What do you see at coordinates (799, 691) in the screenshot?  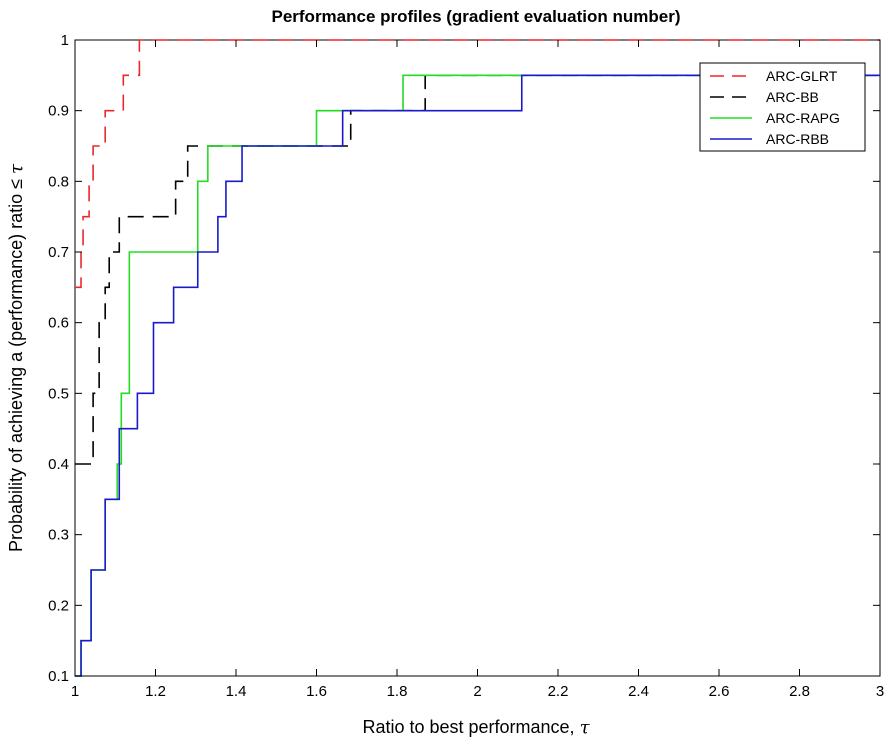 I see `x-tick-label: 2.8` at bounding box center [799, 691].